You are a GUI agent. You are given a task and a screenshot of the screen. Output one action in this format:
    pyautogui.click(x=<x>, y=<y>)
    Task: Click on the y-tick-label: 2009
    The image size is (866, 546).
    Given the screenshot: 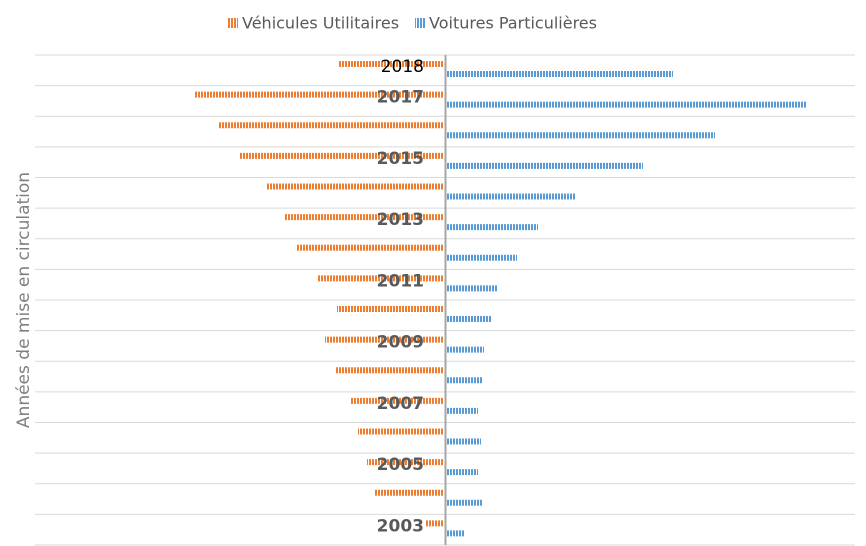 What is the action you would take?
    pyautogui.click(x=400, y=343)
    